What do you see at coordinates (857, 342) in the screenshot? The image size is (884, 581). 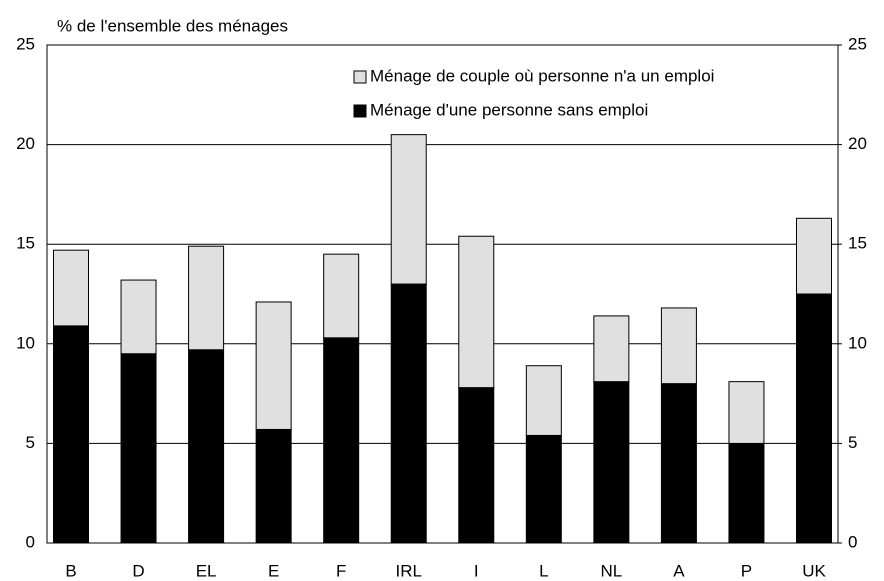 I see `y2-tick-label: 10` at bounding box center [857, 342].